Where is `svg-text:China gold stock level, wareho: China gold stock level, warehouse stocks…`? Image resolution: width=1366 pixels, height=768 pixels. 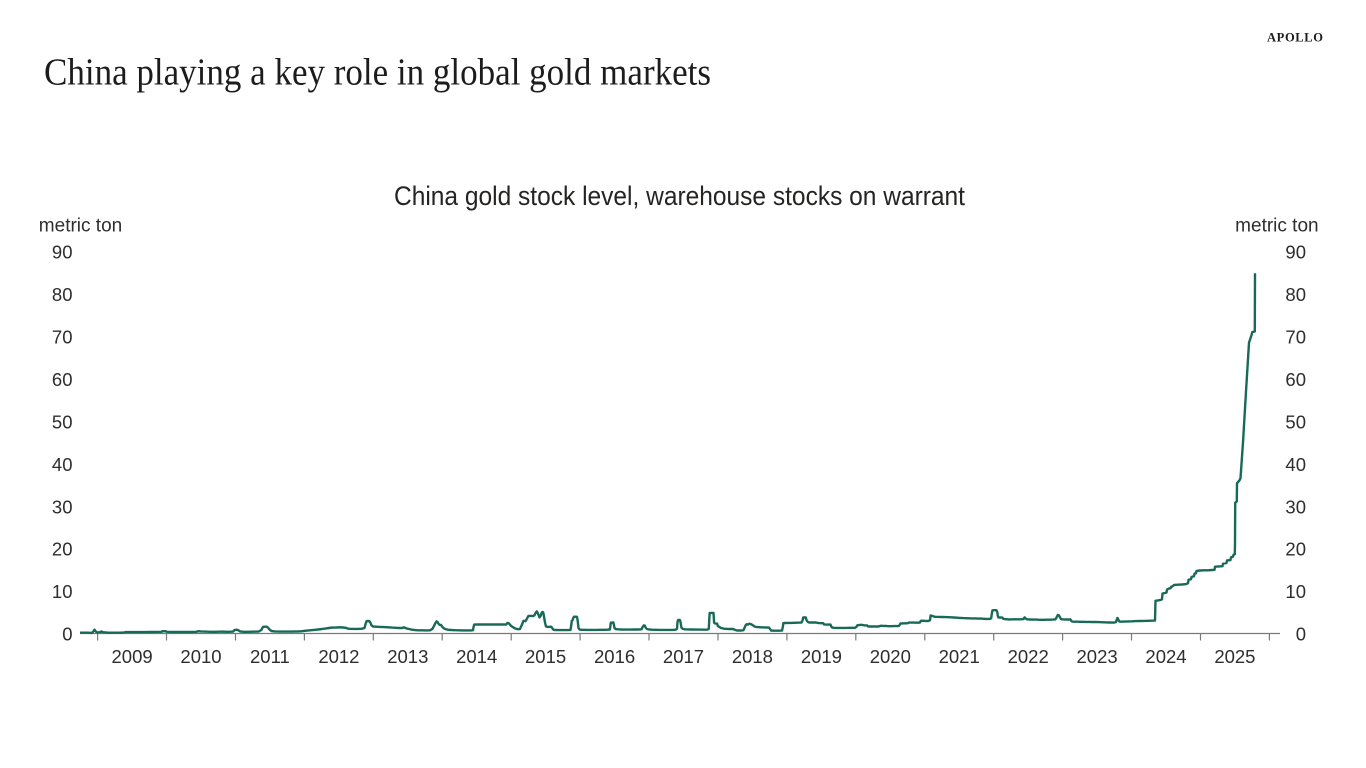 svg-text:China gold stock level, wareho: China gold stock level, warehouse stocks… is located at coordinates (679, 196).